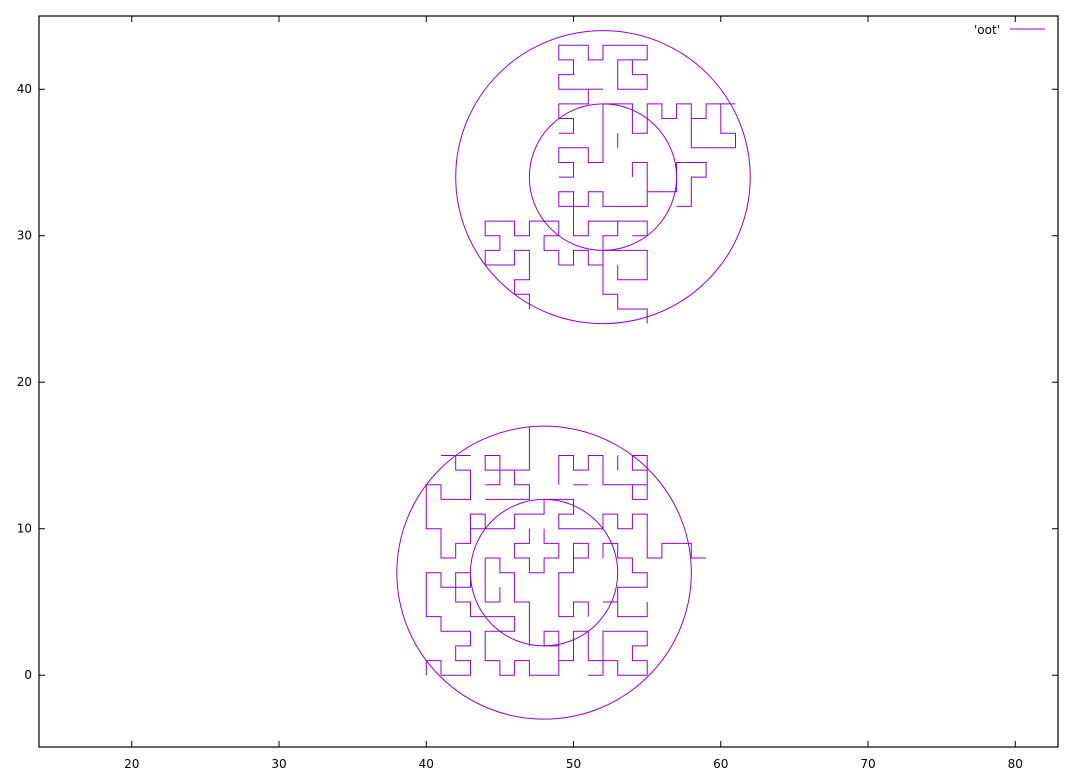 Image resolution: width=1080 pixels, height=778 pixels. Describe the element at coordinates (28, 675) in the screenshot. I see `y-tick-label: 0` at that location.